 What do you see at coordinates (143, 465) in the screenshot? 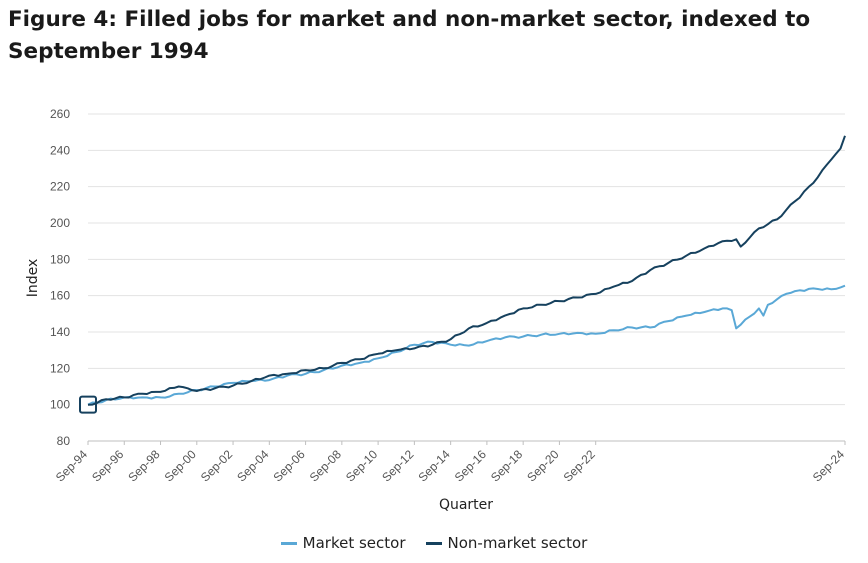
I see `x-tick-label: Sep-98` at bounding box center [143, 465].